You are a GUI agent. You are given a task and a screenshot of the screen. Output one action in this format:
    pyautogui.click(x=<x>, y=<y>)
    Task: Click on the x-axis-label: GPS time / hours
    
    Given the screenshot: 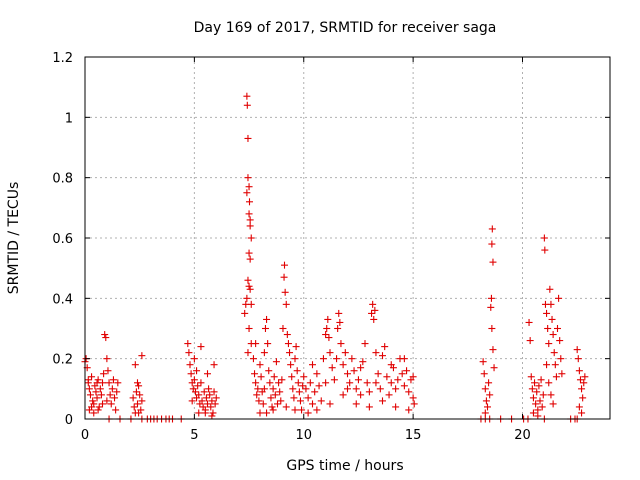 What is the action you would take?
    pyautogui.click(x=344, y=466)
    